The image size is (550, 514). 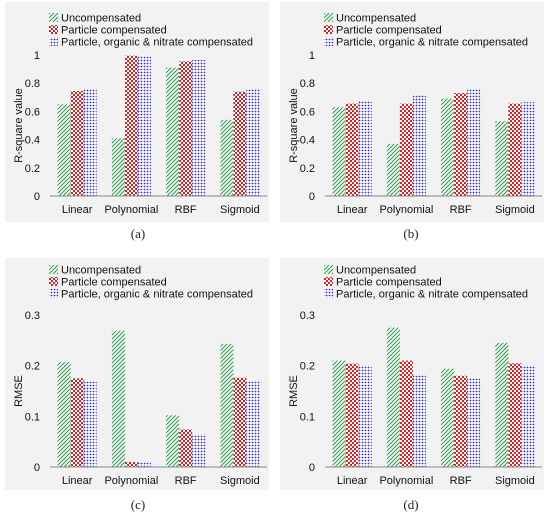 What do you see at coordinates (411, 504) in the screenshot?
I see `caption-d: (d)` at bounding box center [411, 504].